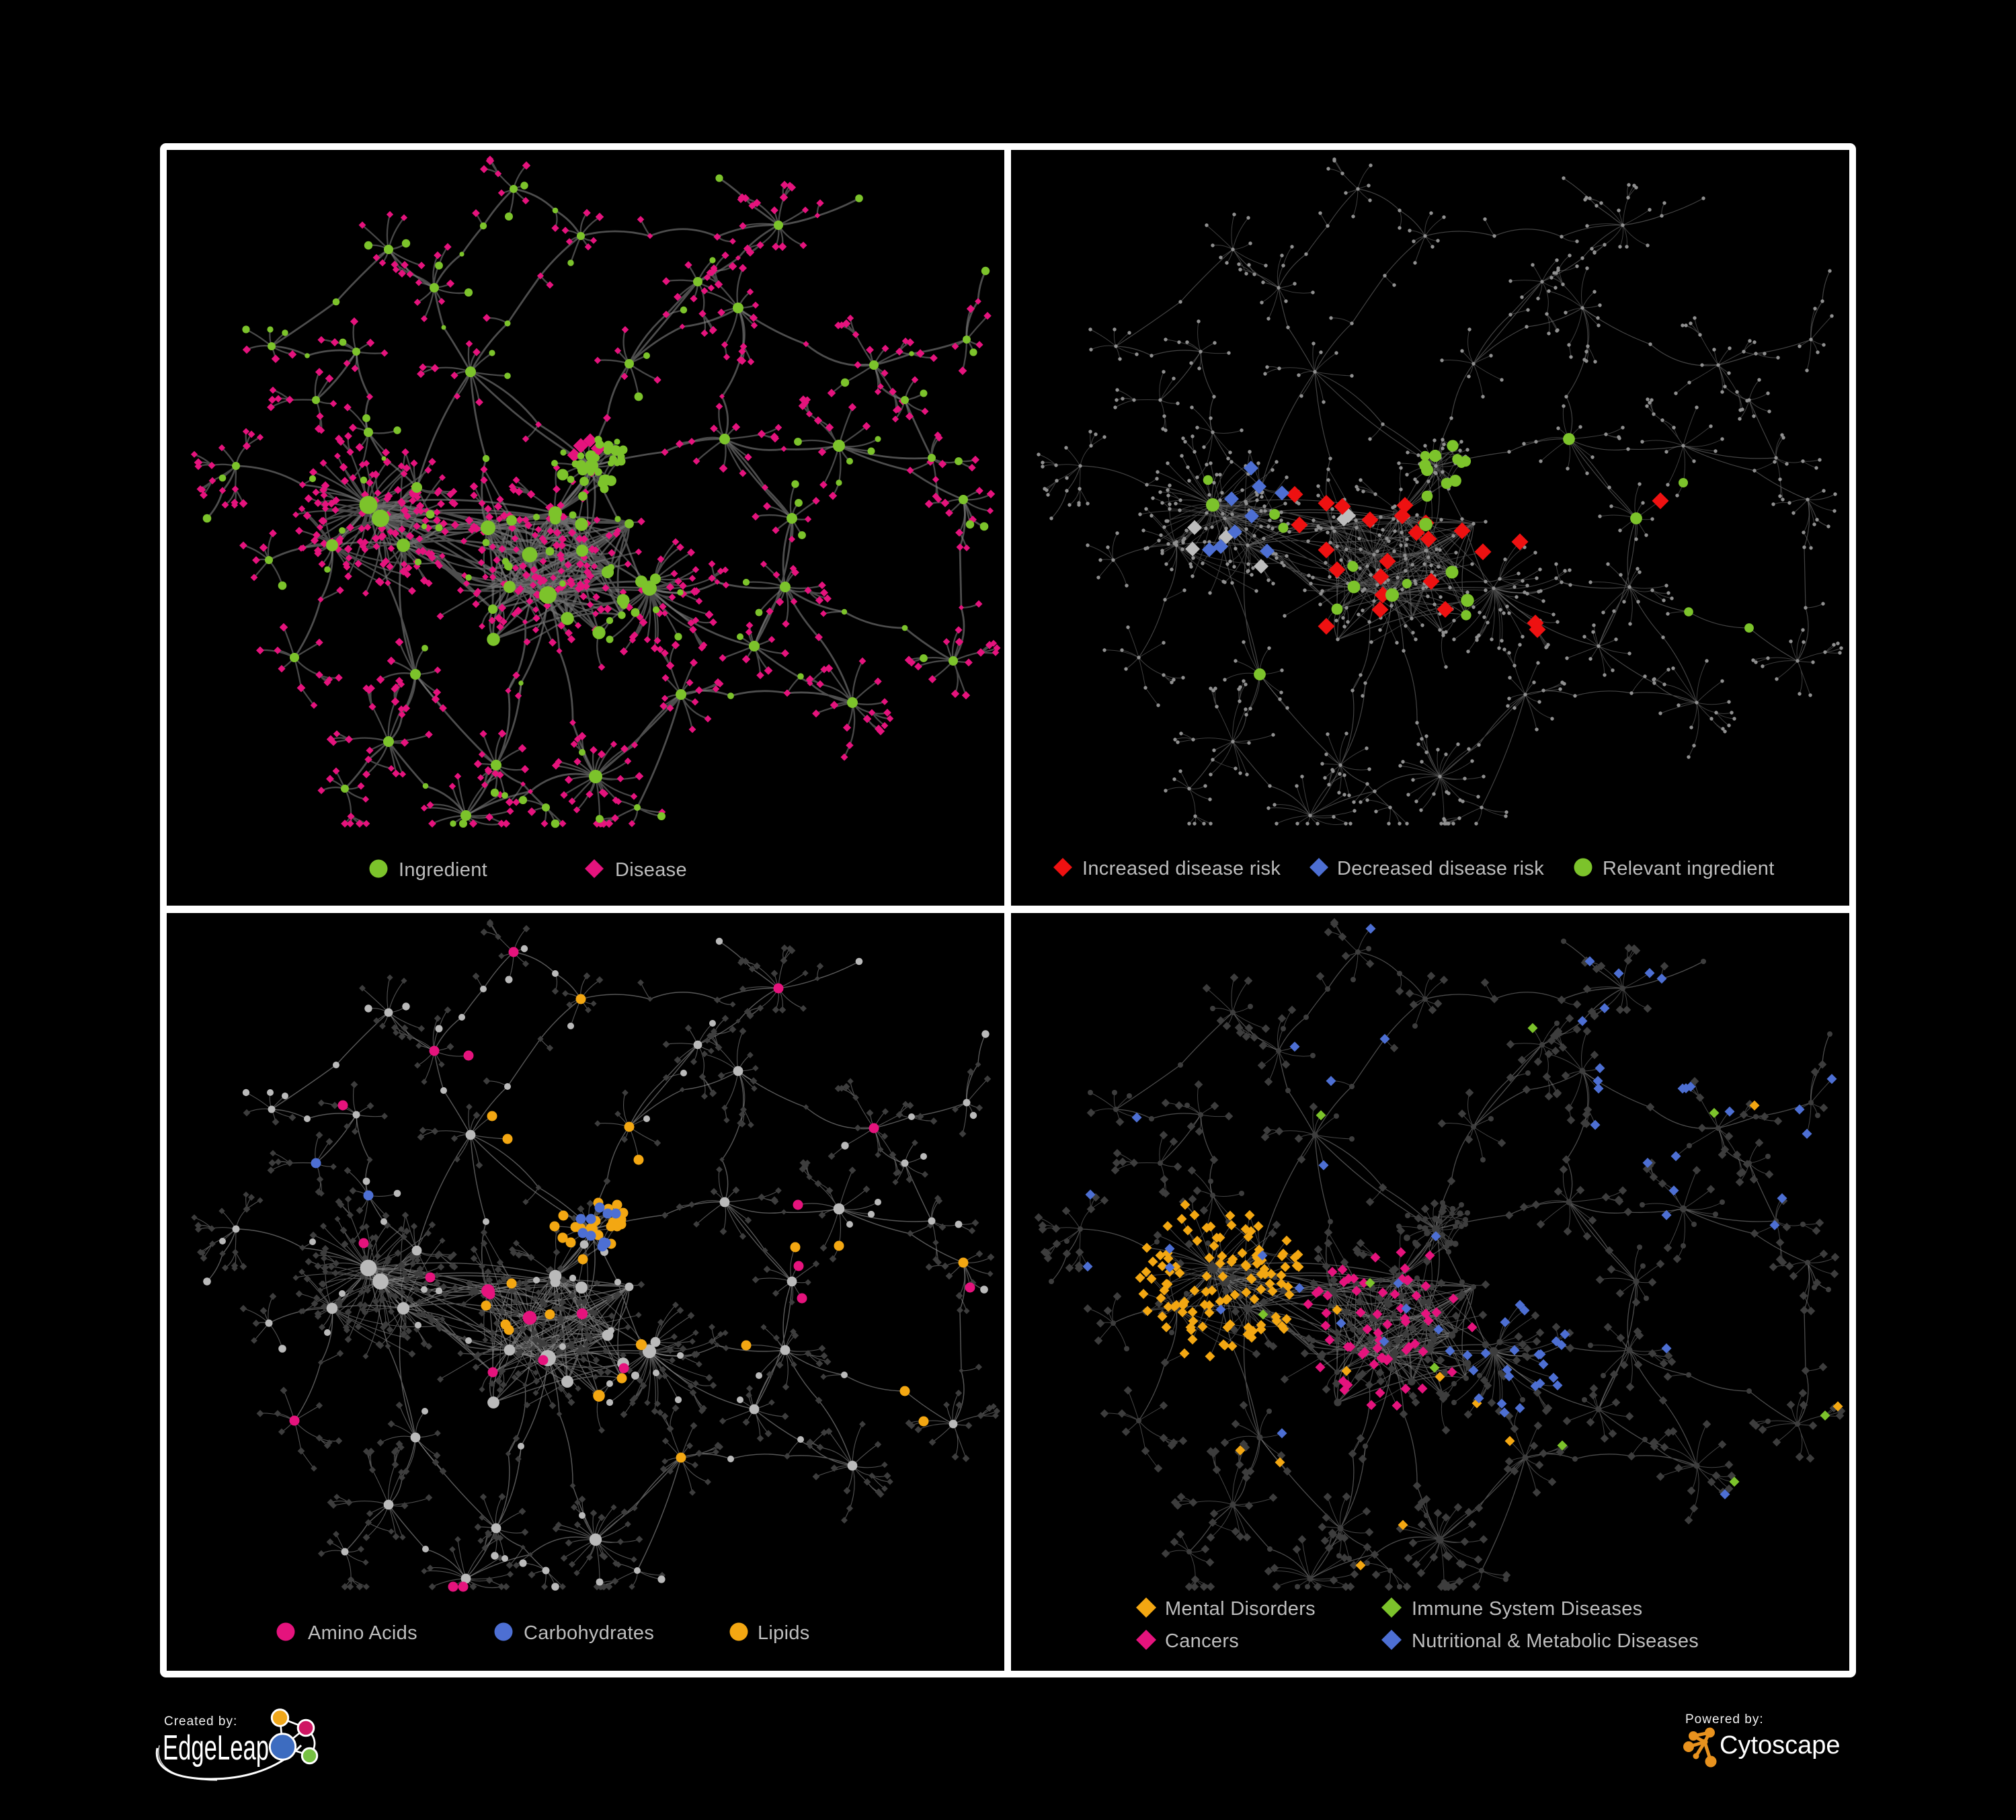  I want to click on svg-text: Increased disease risk, so click(1181, 868).